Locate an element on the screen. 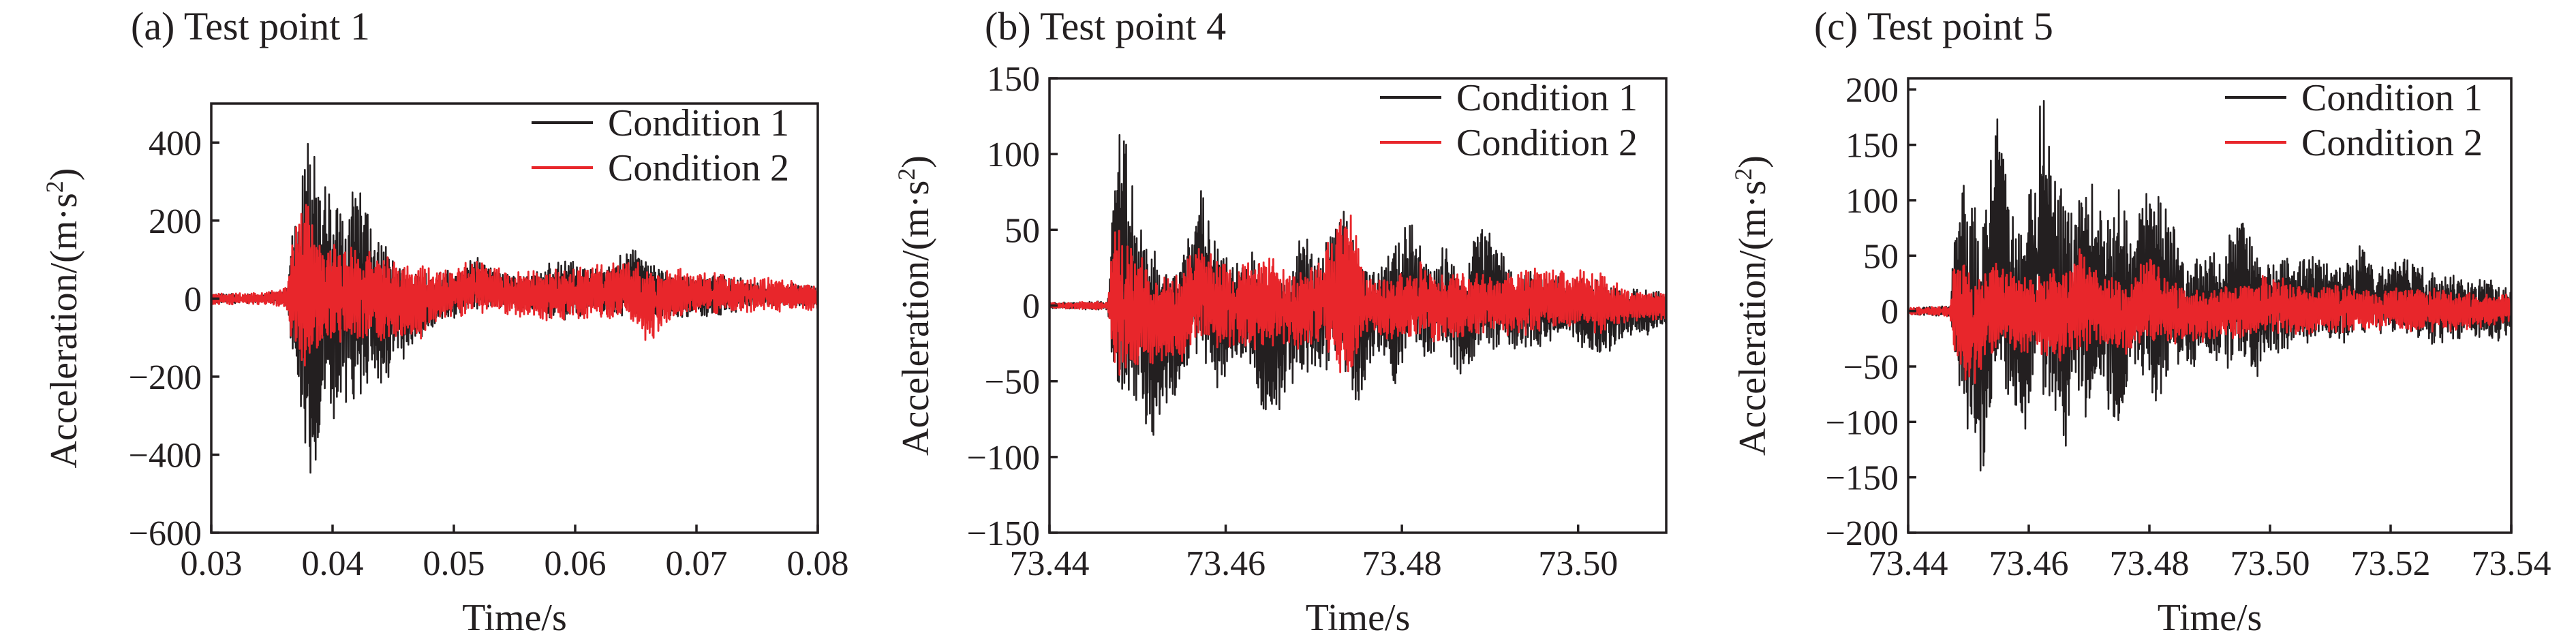 This screenshot has width=2576, height=639. x-tick-label: 0.08 is located at coordinates (818, 563).